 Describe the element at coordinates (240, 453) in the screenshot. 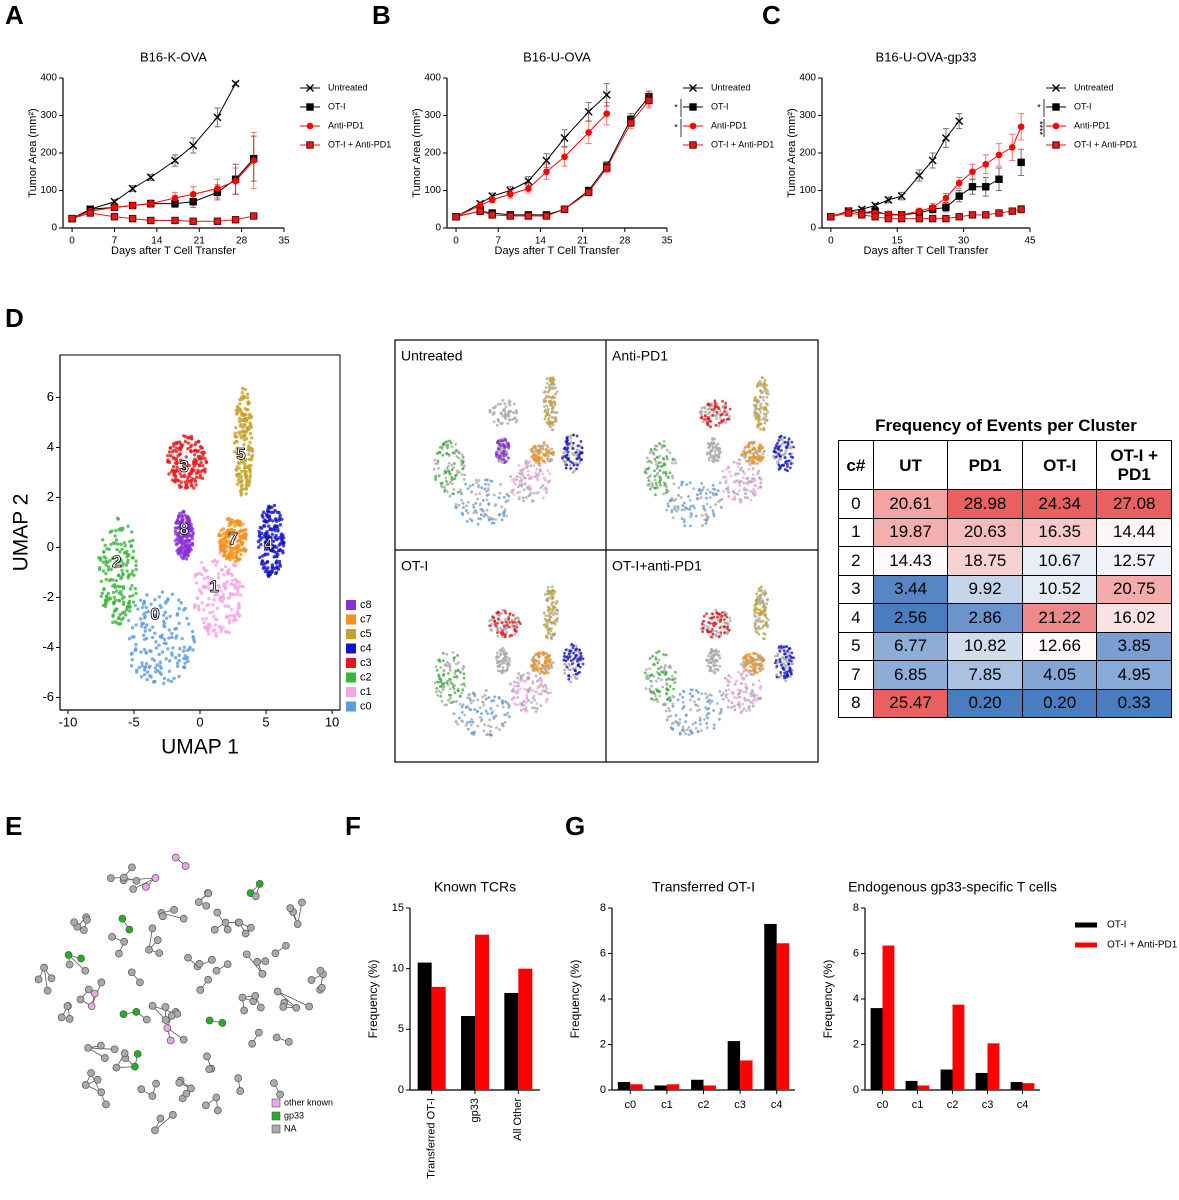

I see `cluster-label: 5` at that location.